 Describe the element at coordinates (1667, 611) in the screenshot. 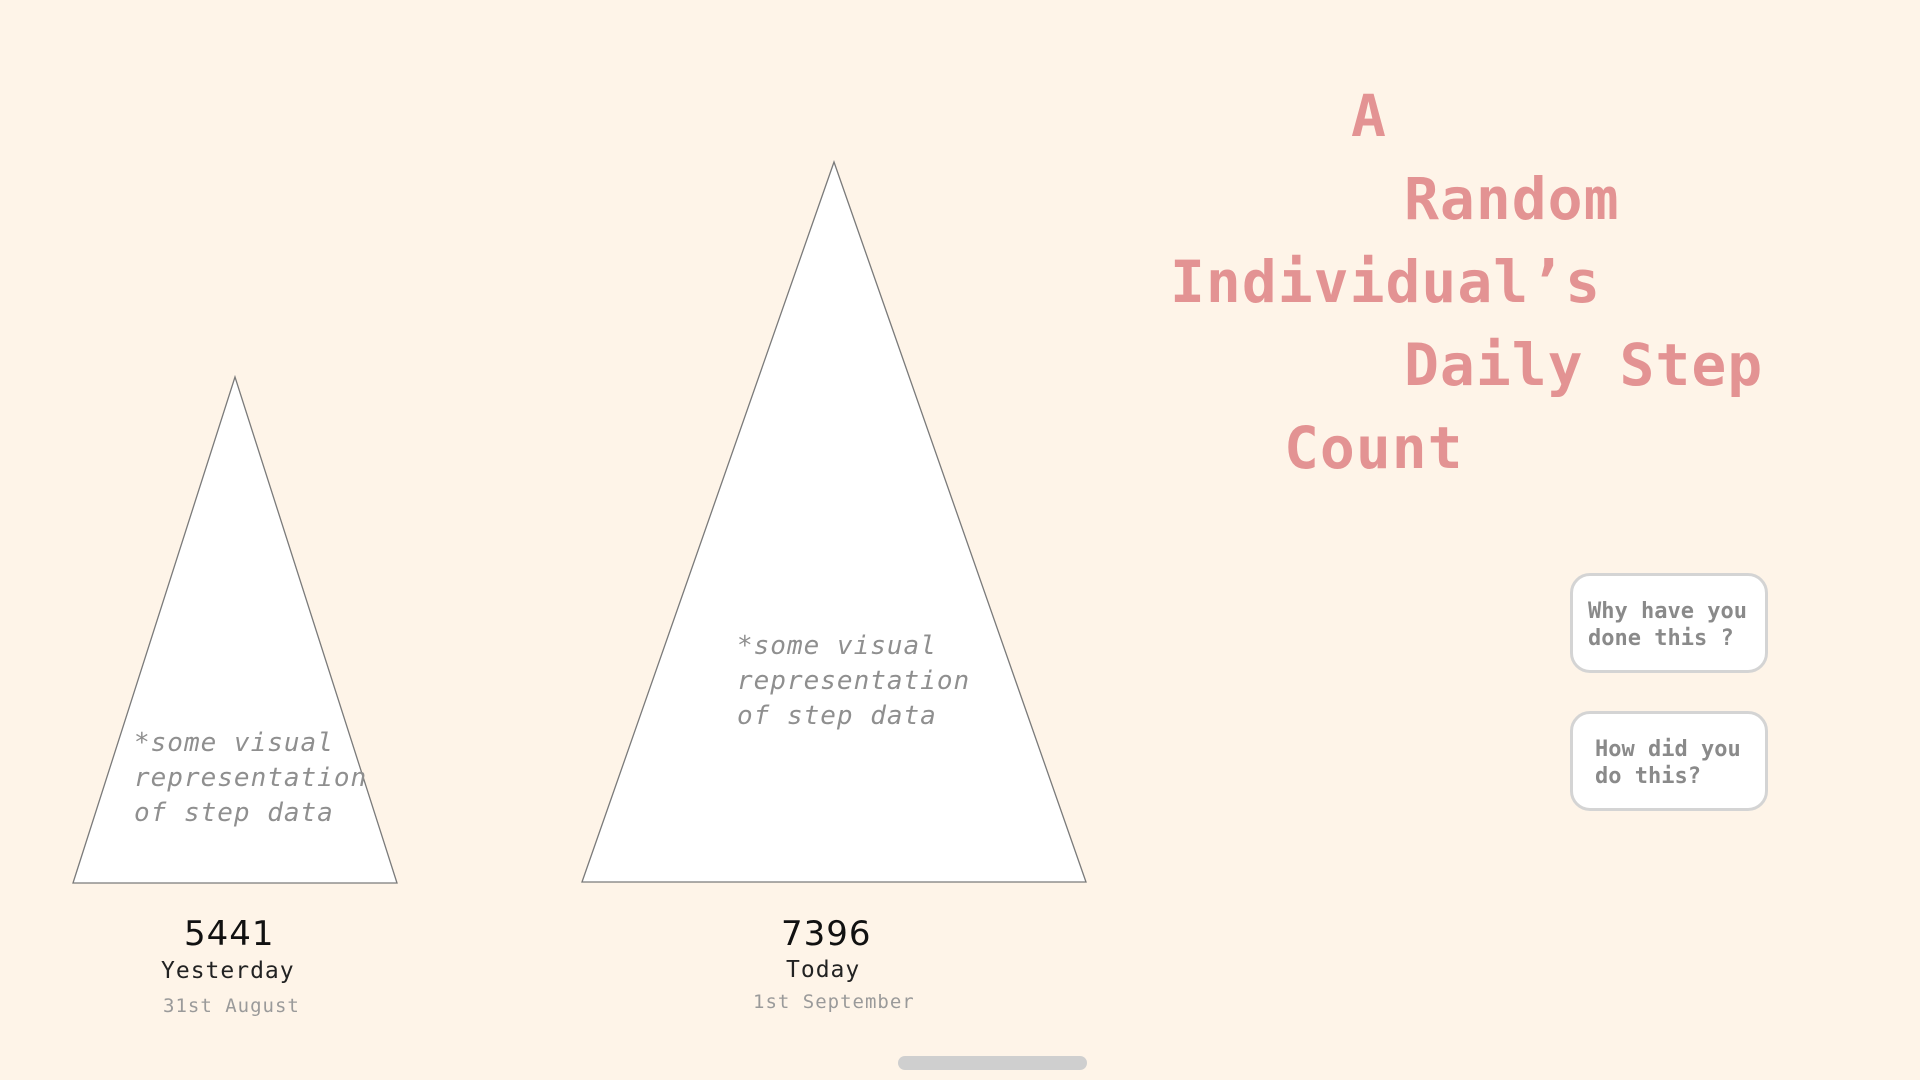

I see `button-label-line: Why have you` at that location.